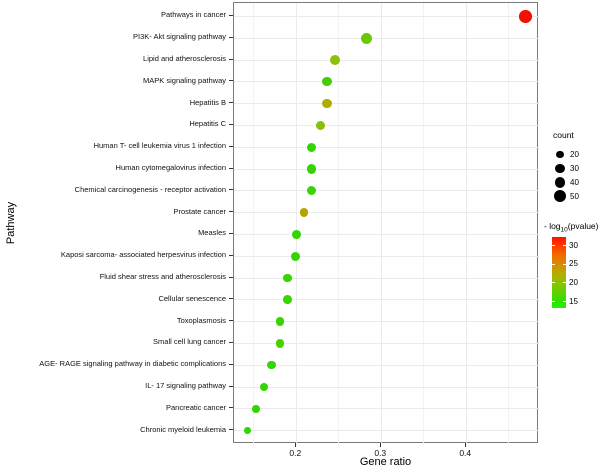 The height and width of the screenshot is (468, 607). I want to click on legend-pvalue-title-prefix: - log, so click(552, 226).